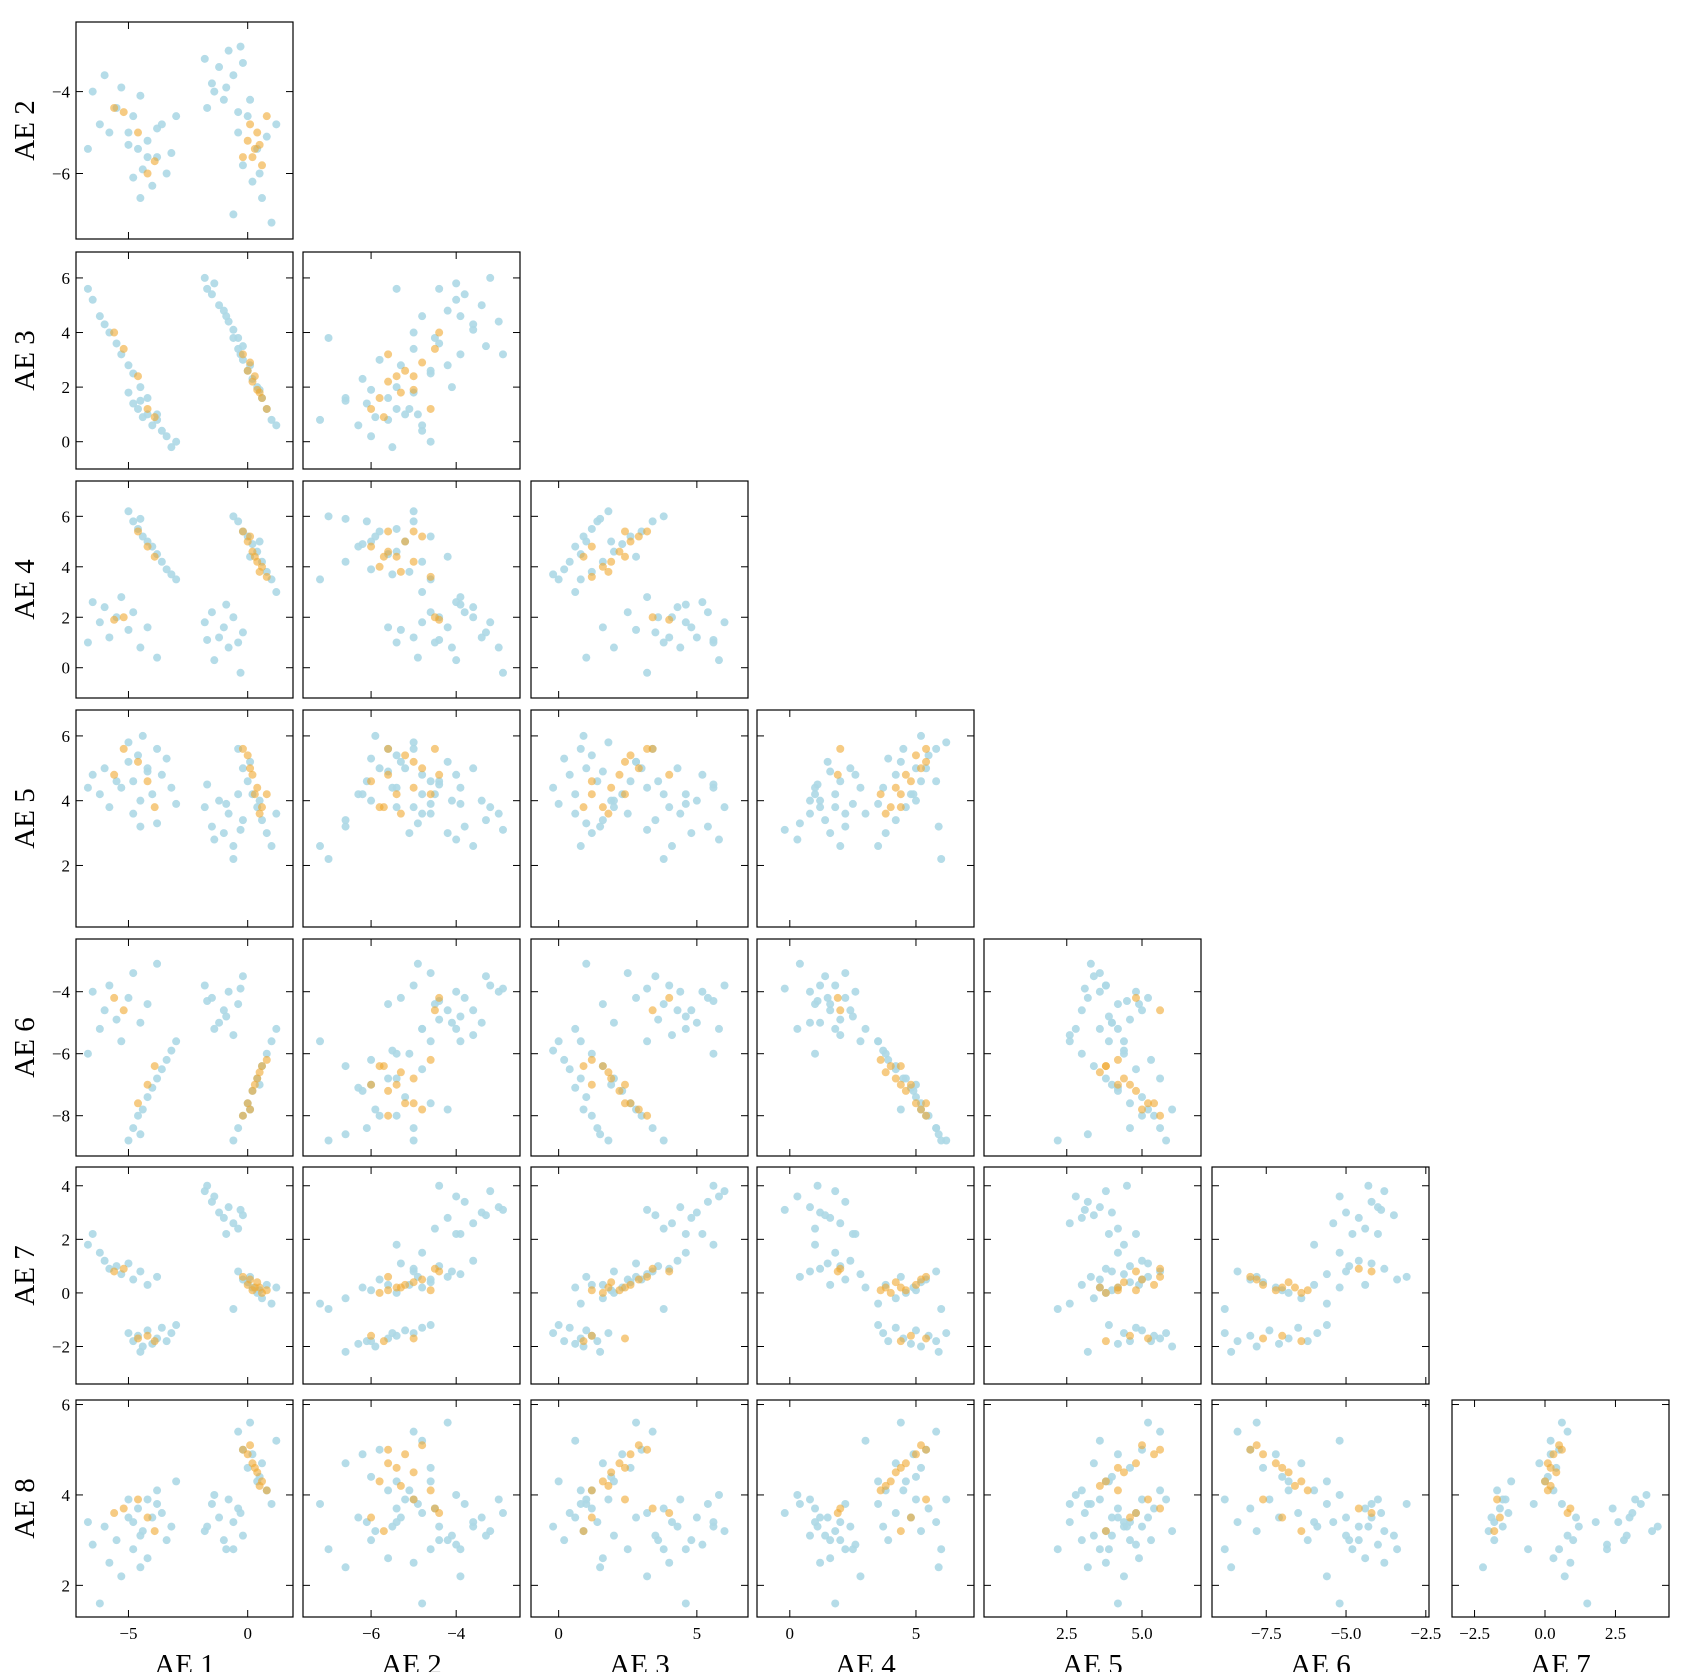 This screenshot has width=1686, height=1672. I want to click on panel, so click(865, 1275).